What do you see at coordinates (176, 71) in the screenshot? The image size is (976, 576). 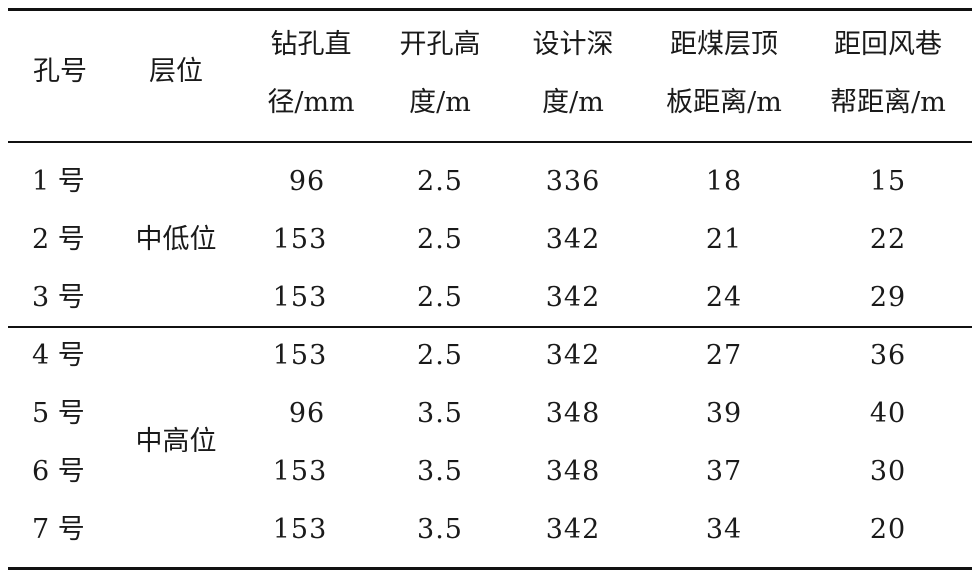 I see `header-layer: 层位` at bounding box center [176, 71].